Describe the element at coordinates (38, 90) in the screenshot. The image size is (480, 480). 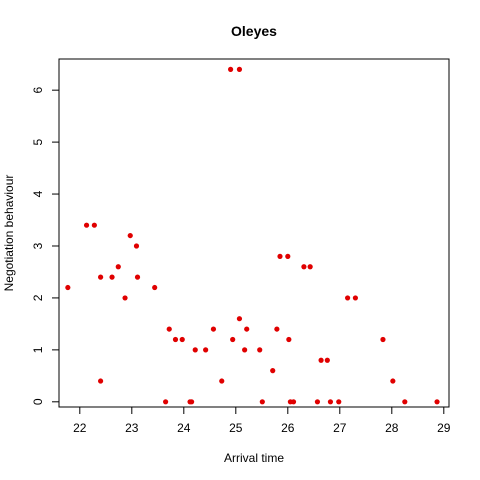
I see `y-tick-label: 6` at that location.